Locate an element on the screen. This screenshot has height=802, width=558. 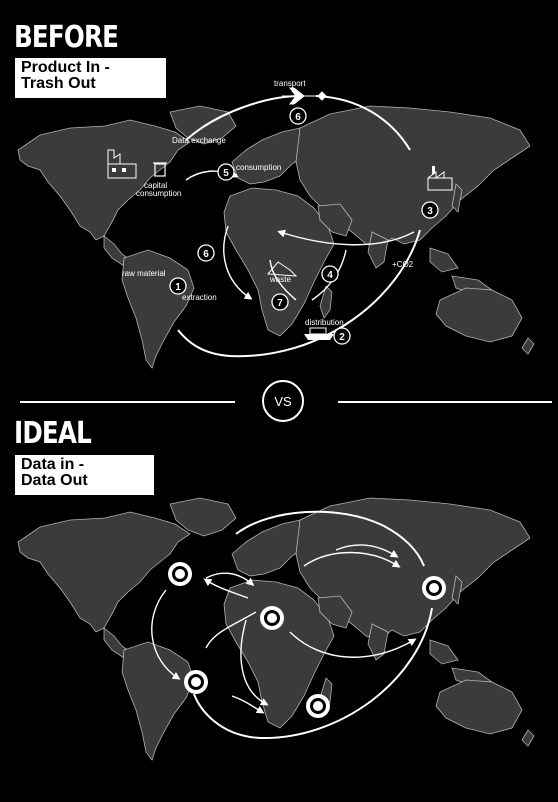
label-extraction: extraction is located at coordinates (199, 297).